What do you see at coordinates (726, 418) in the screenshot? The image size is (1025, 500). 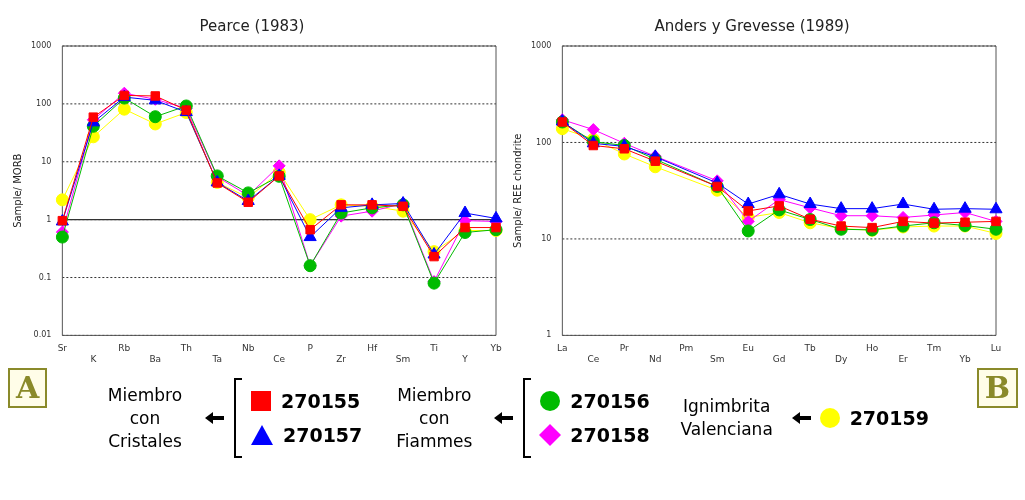 I see `text: Ignimbrita Valenciana` at bounding box center [726, 418].